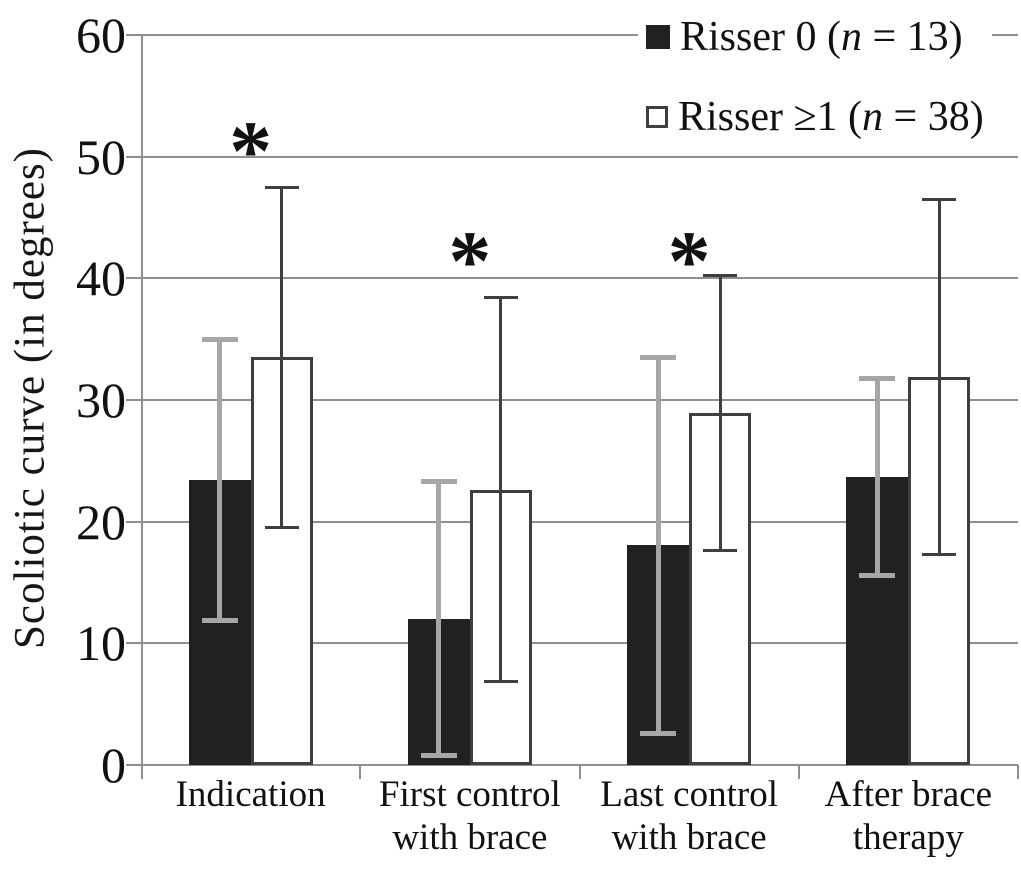  I want to click on y-tick-label-60: 60, so click(101, 35).